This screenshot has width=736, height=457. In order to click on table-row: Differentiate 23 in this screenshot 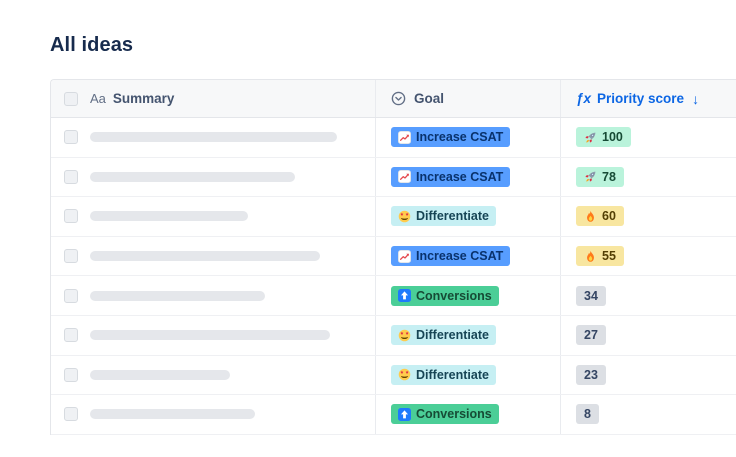, I will do `click(393, 375)`.